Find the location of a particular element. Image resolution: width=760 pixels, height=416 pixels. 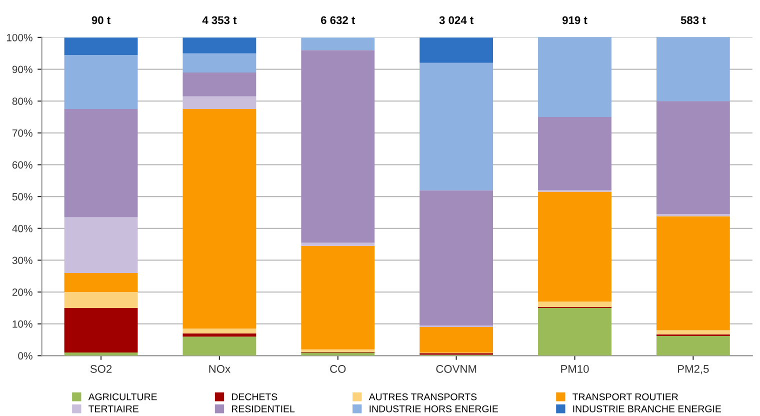

y-tick-label: 60% is located at coordinates (22, 165).